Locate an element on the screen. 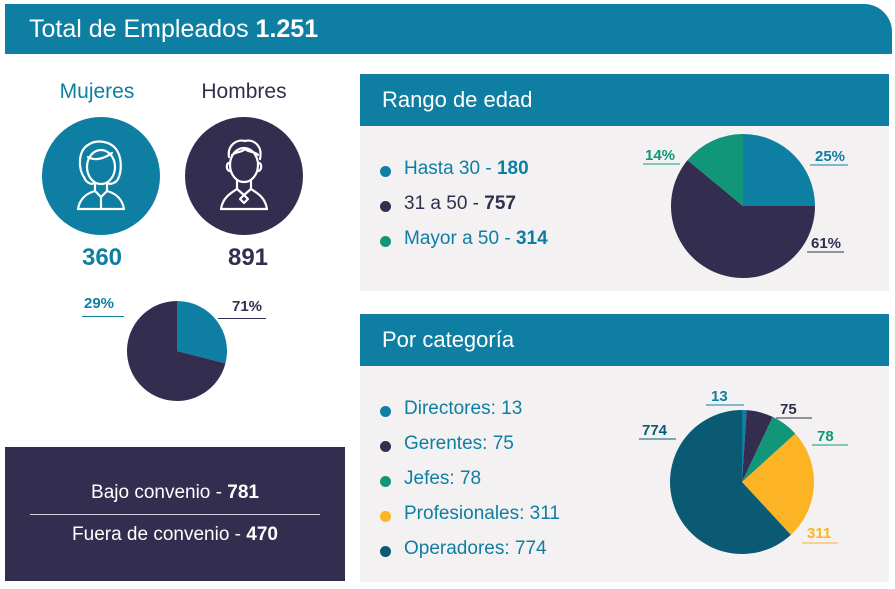 This screenshot has width=895, height=589. pie-label-directores: 13 is located at coordinates (719, 396).